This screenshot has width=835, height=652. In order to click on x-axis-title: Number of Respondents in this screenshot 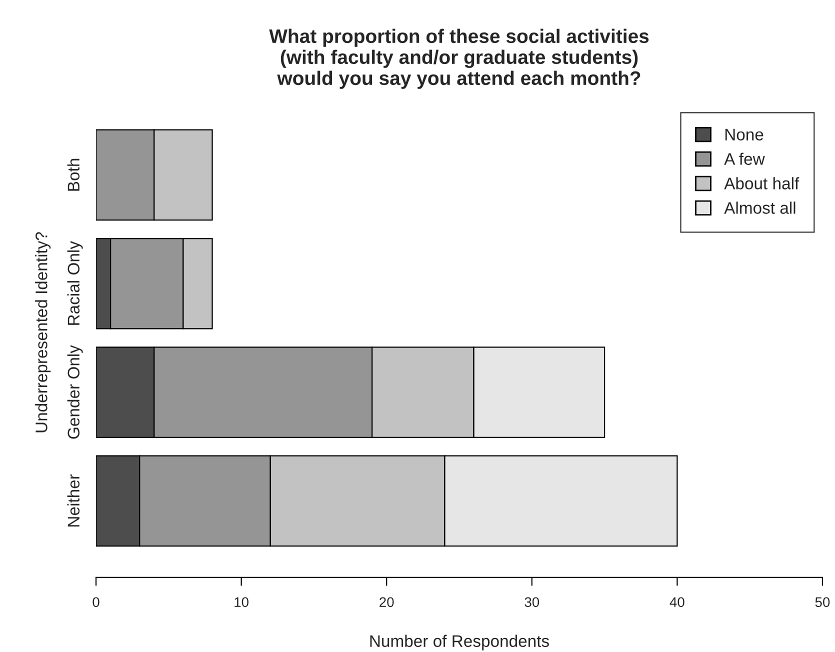, I will do `click(459, 642)`.